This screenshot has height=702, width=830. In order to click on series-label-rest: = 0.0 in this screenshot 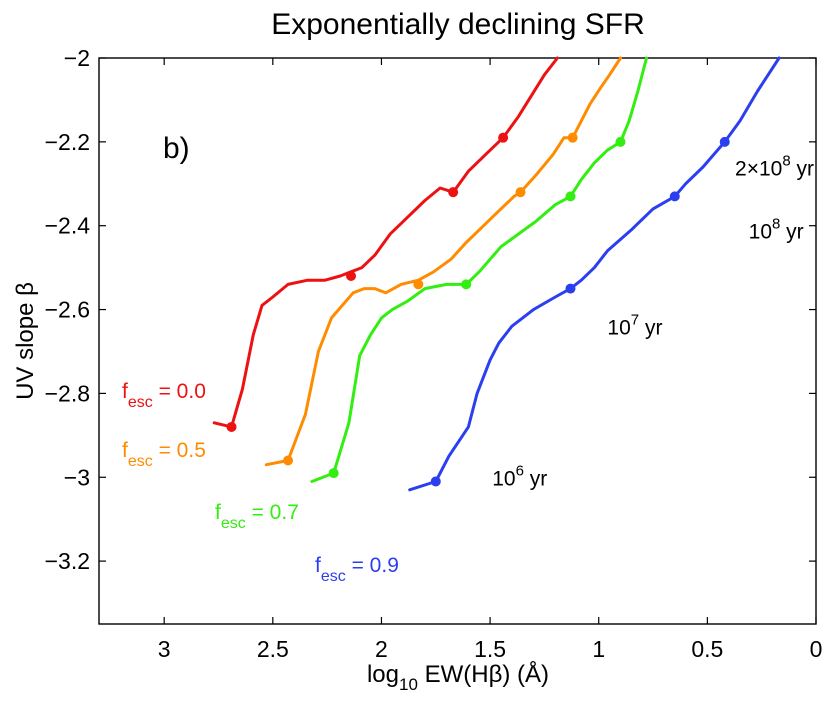, I will do `click(179, 391)`.